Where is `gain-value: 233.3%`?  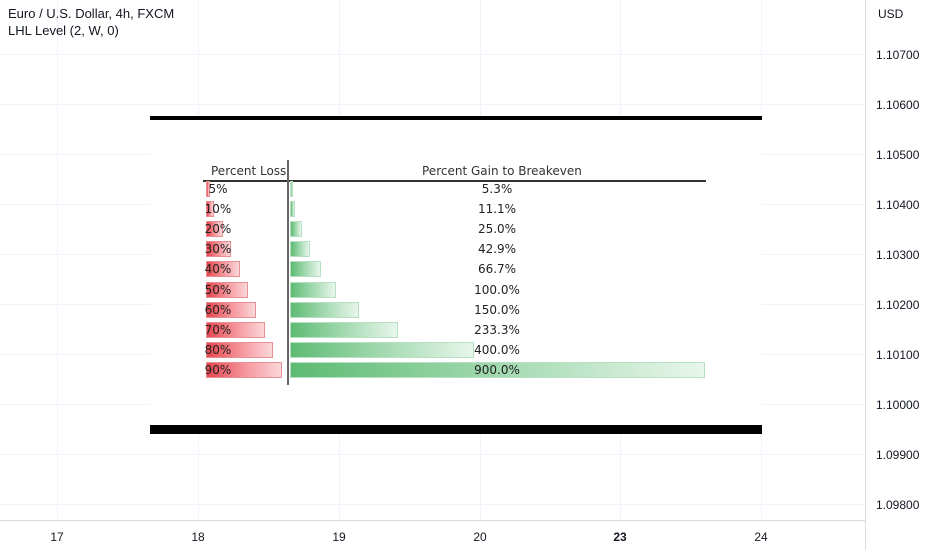
gain-value: 233.3% is located at coordinates (497, 329).